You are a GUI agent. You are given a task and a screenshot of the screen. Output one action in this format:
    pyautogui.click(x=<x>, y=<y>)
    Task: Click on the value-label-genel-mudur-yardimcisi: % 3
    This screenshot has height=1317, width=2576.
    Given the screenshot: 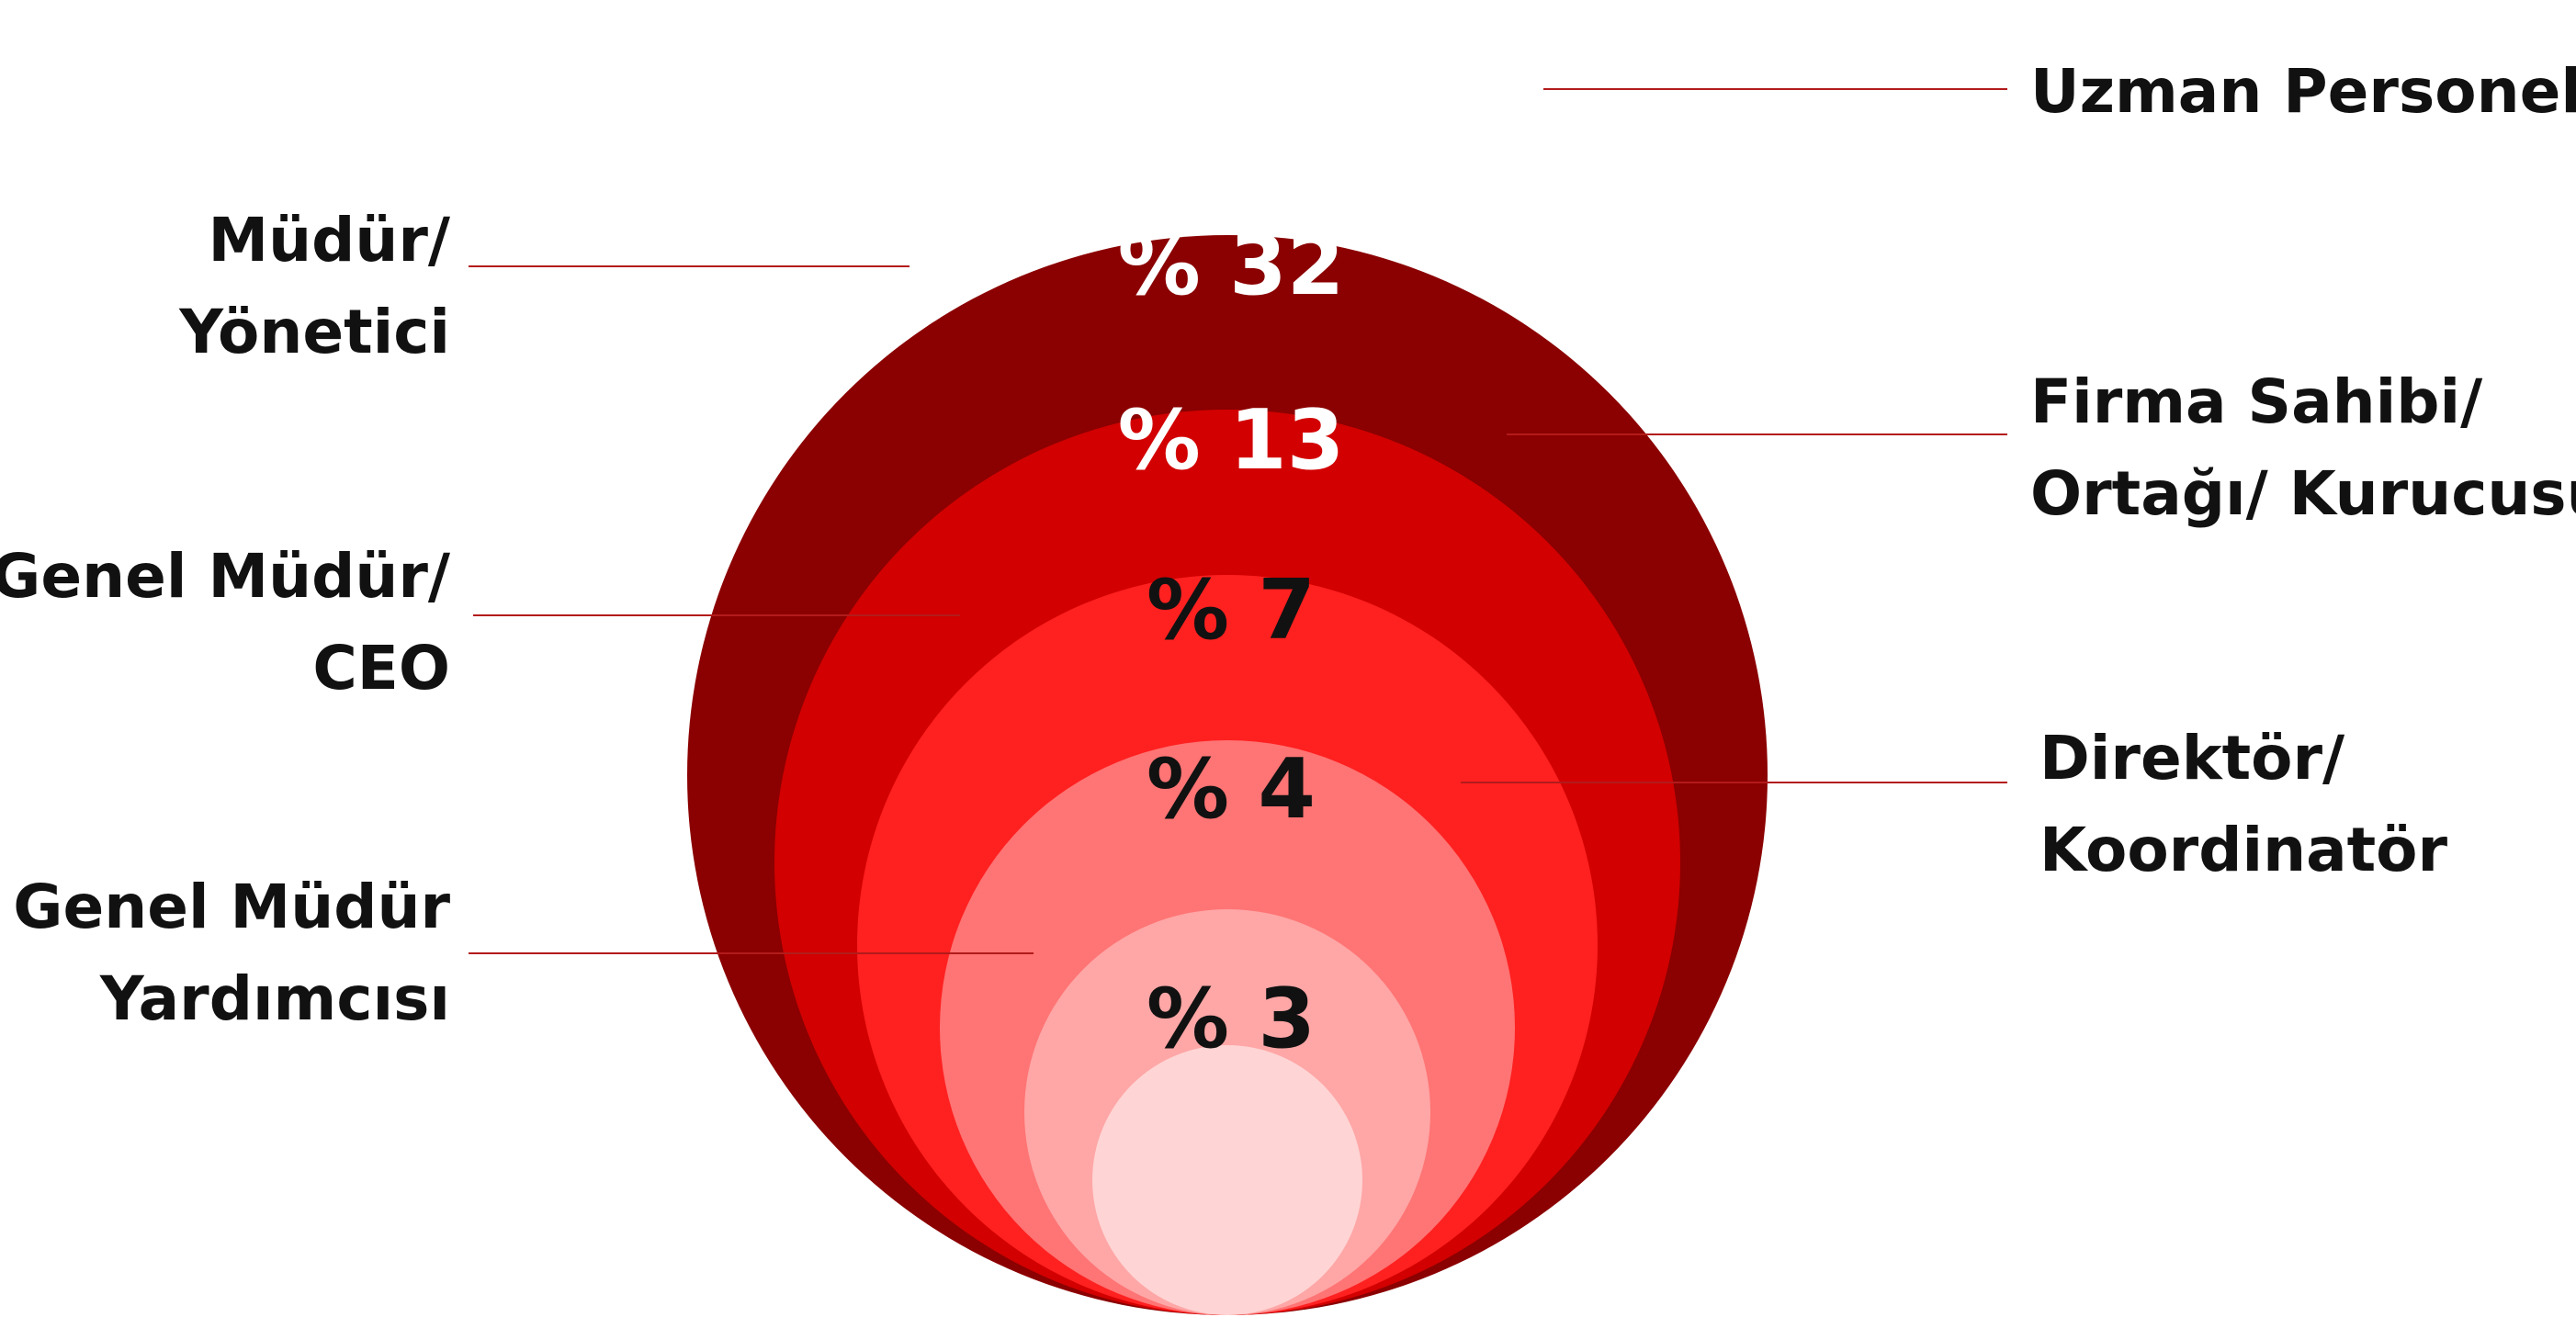 What is the action you would take?
    pyautogui.click(x=1231, y=1019)
    